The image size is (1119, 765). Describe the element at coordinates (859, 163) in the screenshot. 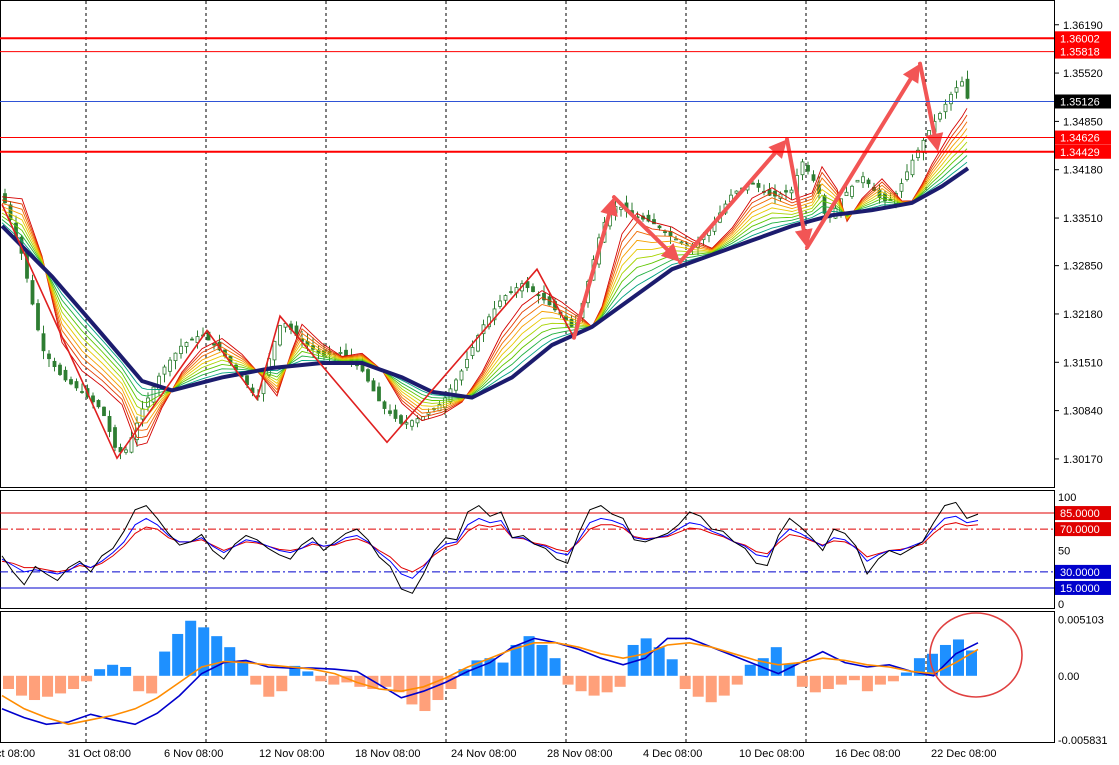

I see `arrow-shaft` at that location.